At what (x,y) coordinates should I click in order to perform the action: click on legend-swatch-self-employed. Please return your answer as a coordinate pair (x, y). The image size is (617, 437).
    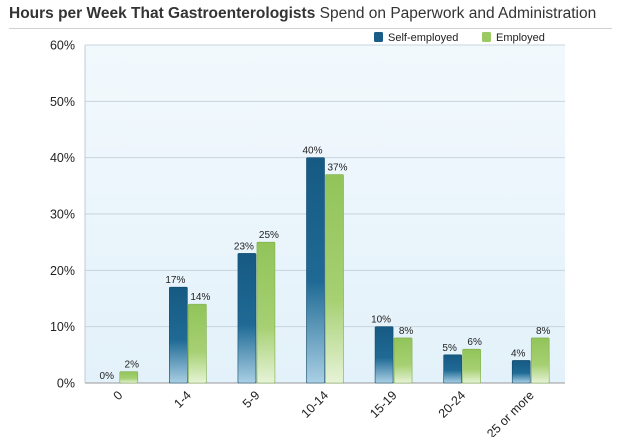
    Looking at the image, I should click on (378, 37).